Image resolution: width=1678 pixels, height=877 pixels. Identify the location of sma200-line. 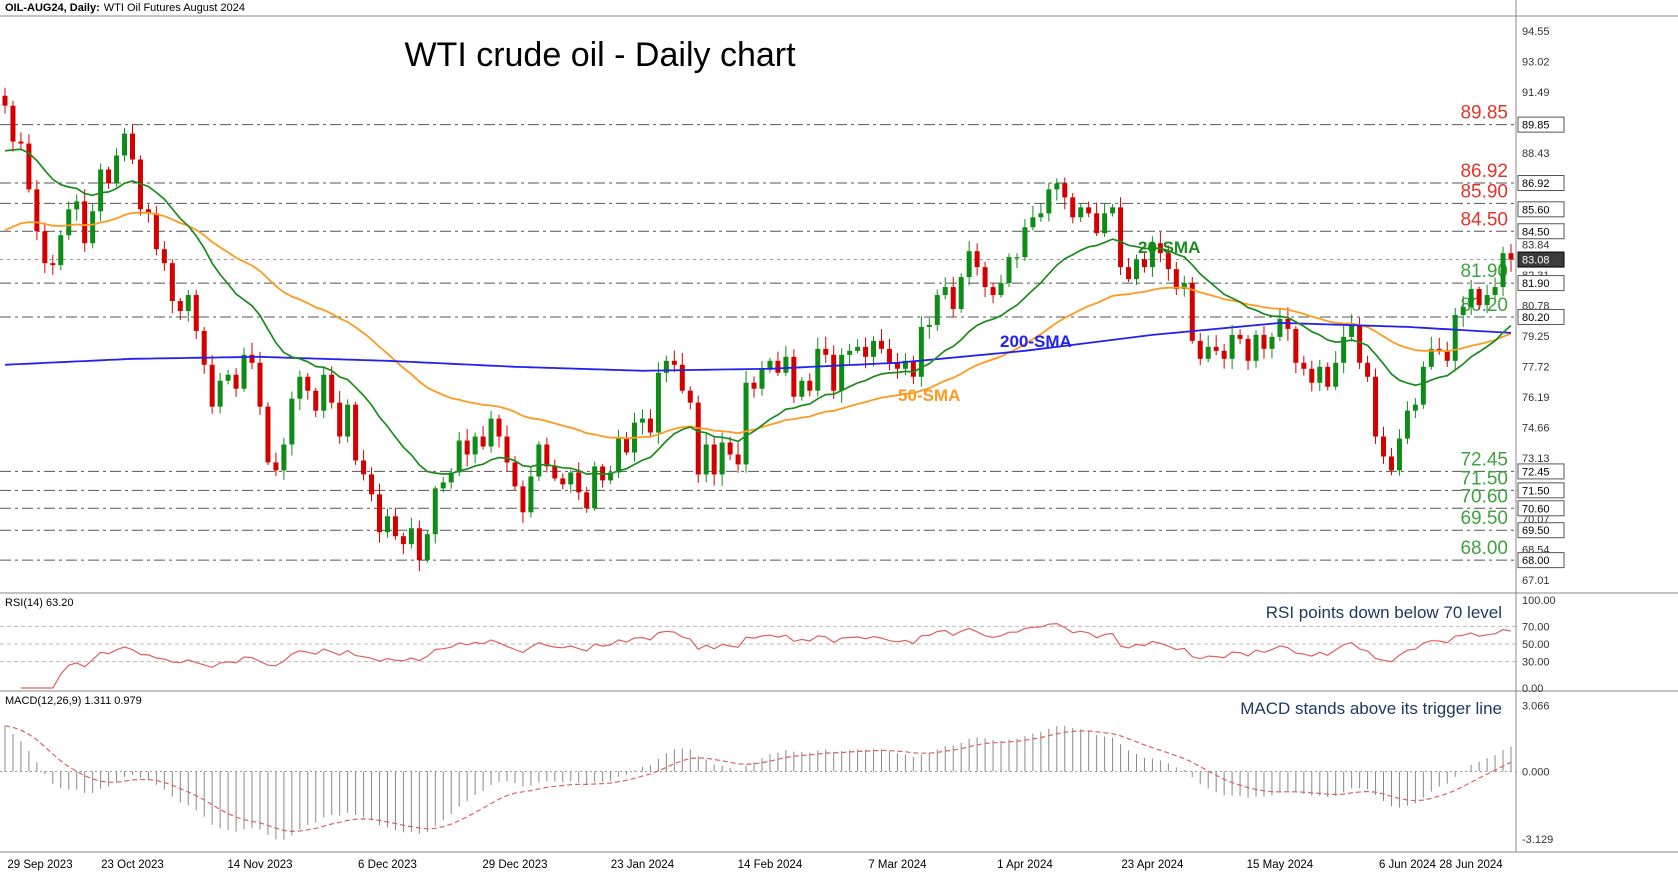
(758, 346).